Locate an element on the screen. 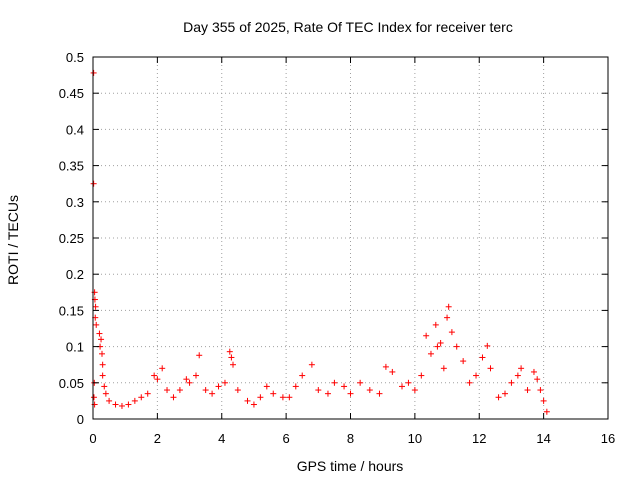 The image size is (640, 480). y-tick-label: 0.4 is located at coordinates (75, 129).